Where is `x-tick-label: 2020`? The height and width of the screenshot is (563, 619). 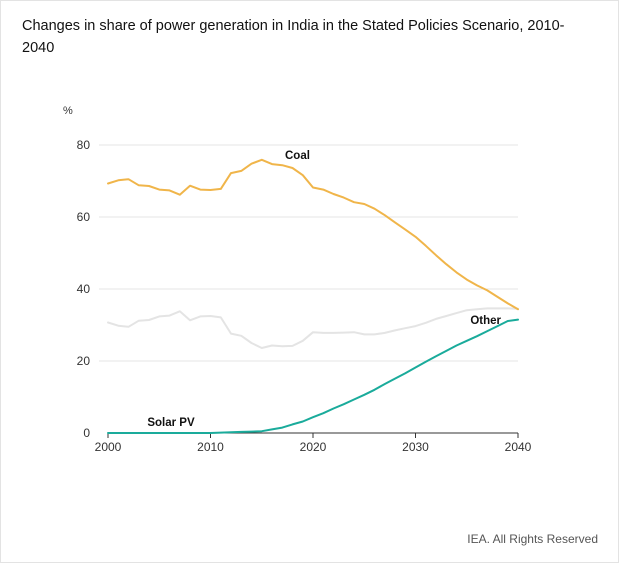
x-tick-label: 2020 is located at coordinates (313, 447).